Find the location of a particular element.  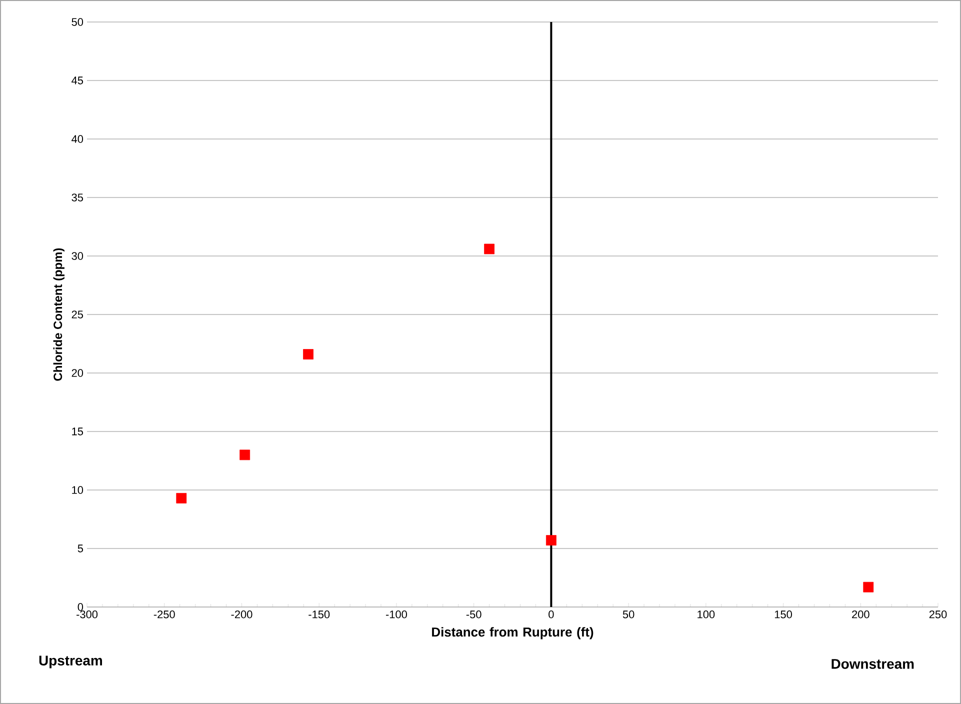

x-tick-label: -300 is located at coordinates (87, 614).